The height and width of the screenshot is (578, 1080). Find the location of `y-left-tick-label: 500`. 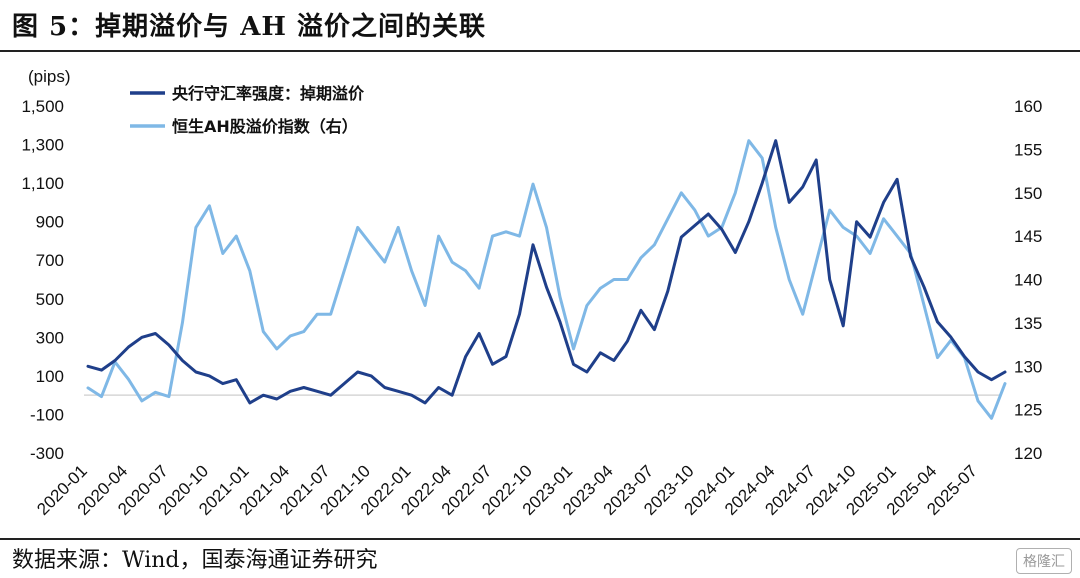

y-left-tick-label: 500 is located at coordinates (50, 299).